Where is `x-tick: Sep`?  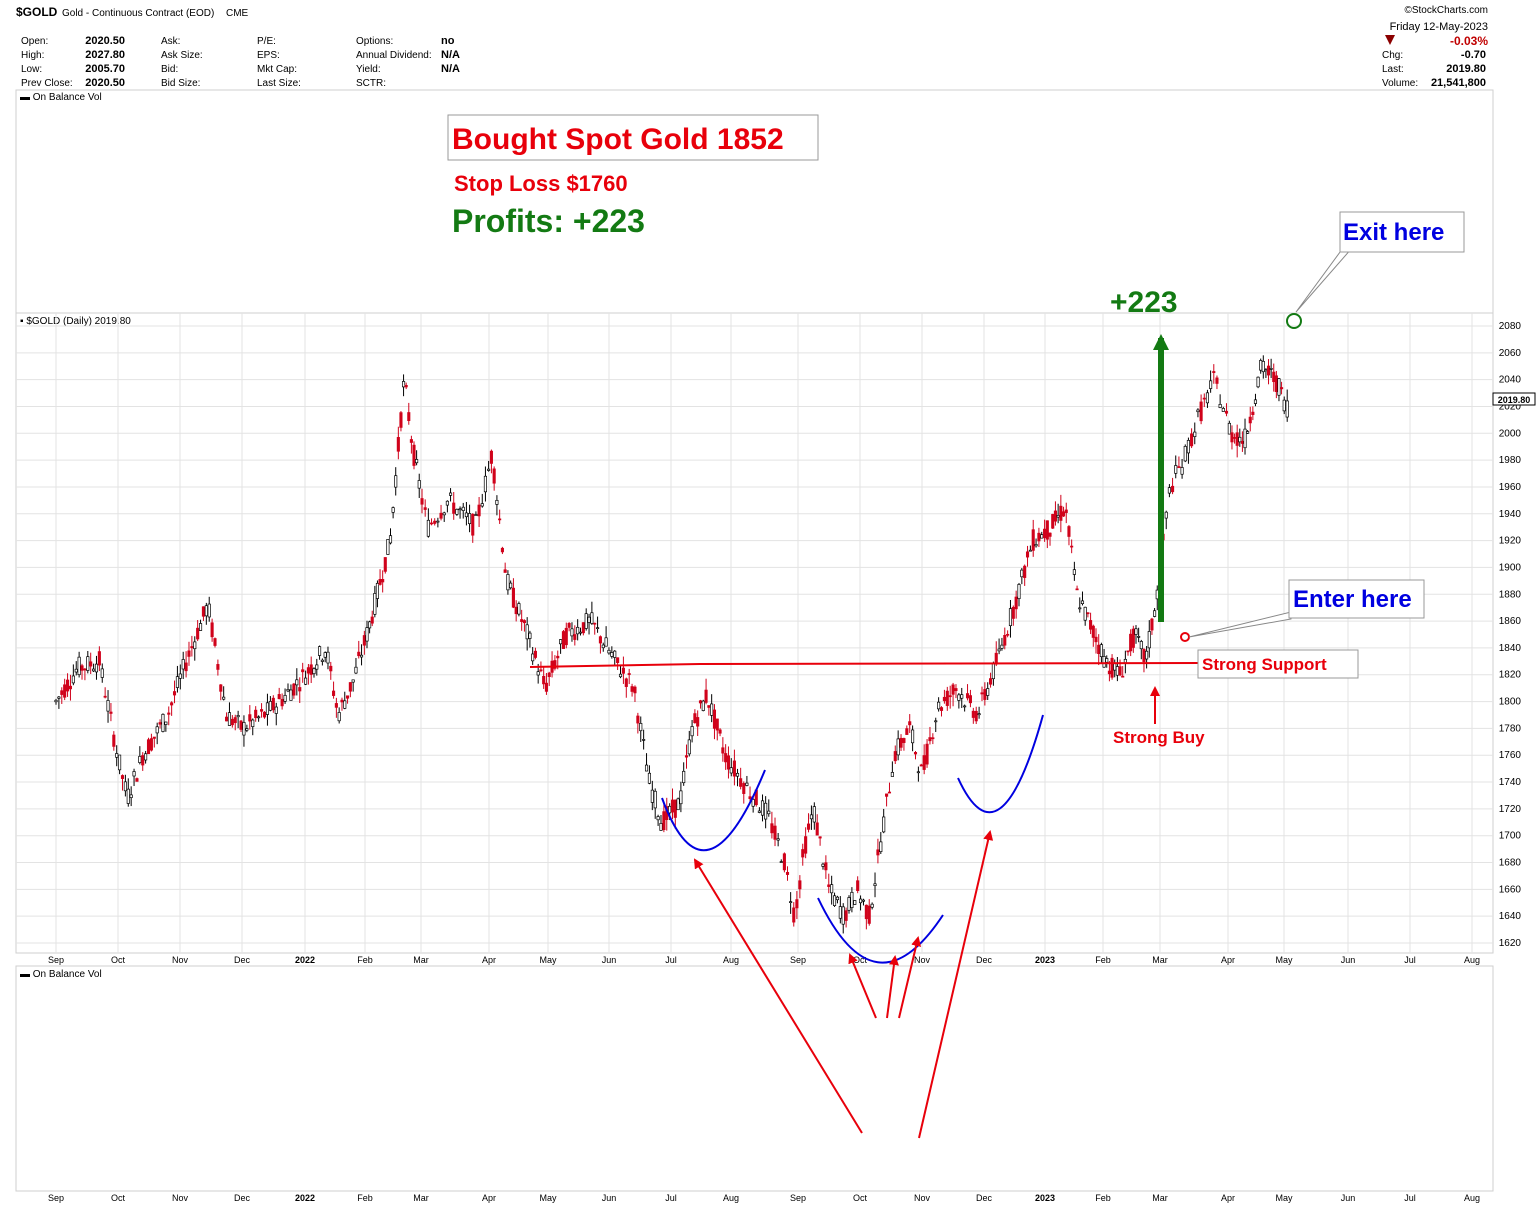 x-tick: Sep is located at coordinates (798, 1198).